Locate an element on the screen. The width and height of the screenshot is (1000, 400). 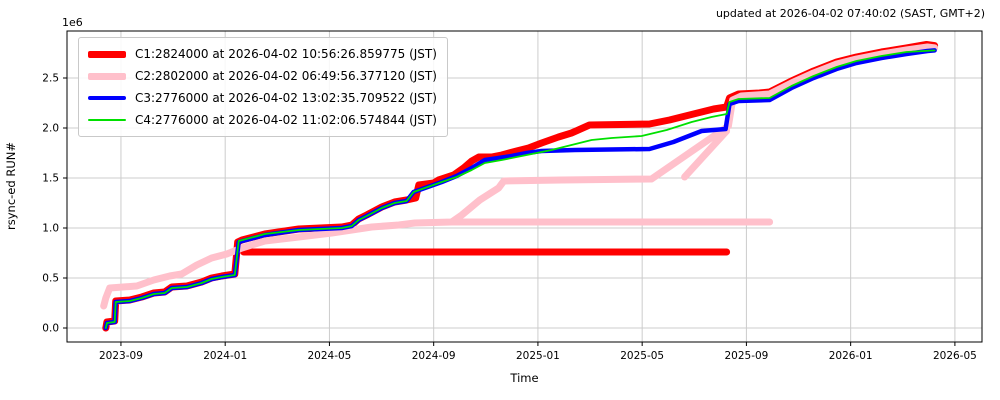
y-tick-label: 2.0 is located at coordinates (50, 129).